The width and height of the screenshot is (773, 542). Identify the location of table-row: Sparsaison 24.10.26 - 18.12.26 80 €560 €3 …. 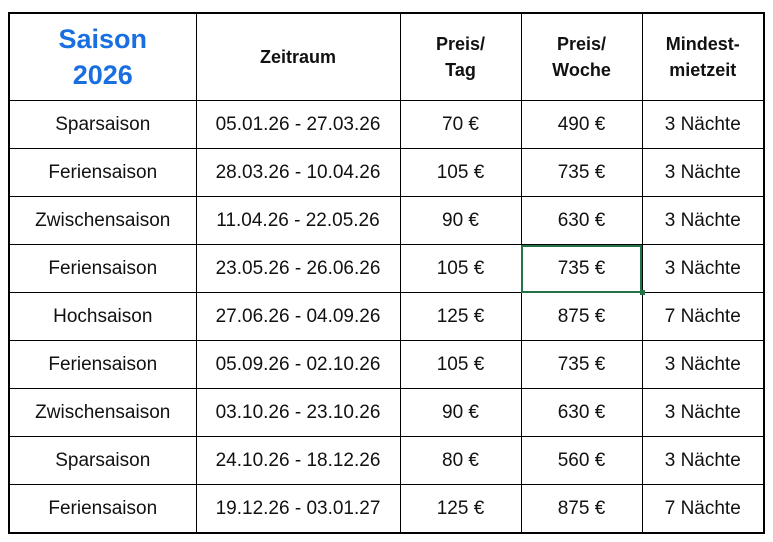
(386, 460).